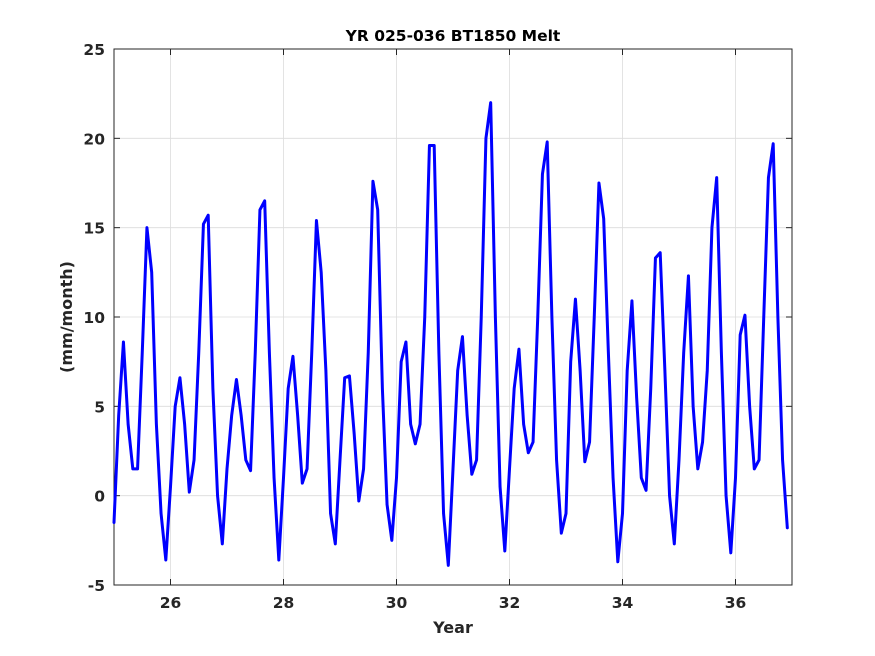 The height and width of the screenshot is (656, 875). What do you see at coordinates (453, 36) in the screenshot?
I see `chart-title: YR 025-036 BT1850 Melt` at bounding box center [453, 36].